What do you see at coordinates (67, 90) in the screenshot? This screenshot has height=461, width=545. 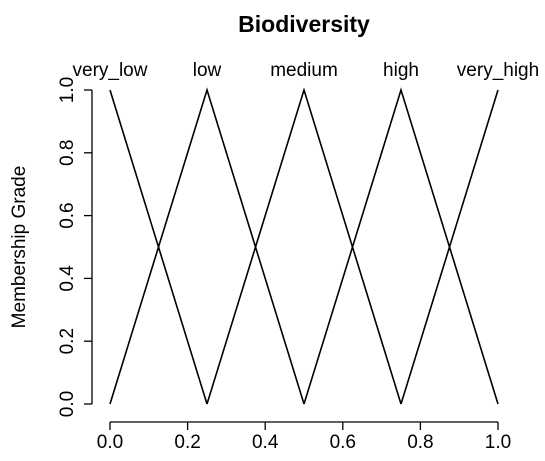 I see `y-tick-label: 1.0` at bounding box center [67, 90].